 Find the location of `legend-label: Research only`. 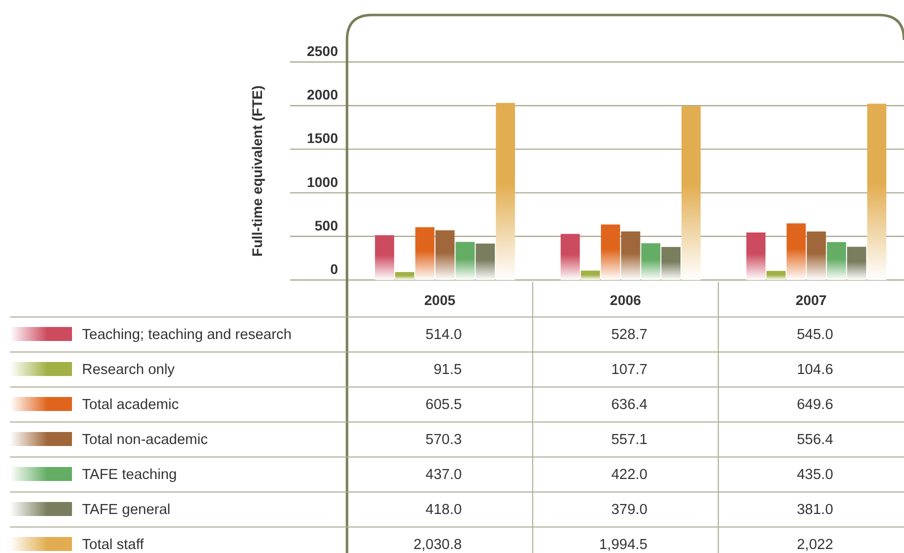

legend-label: Research only is located at coordinates (129, 370).